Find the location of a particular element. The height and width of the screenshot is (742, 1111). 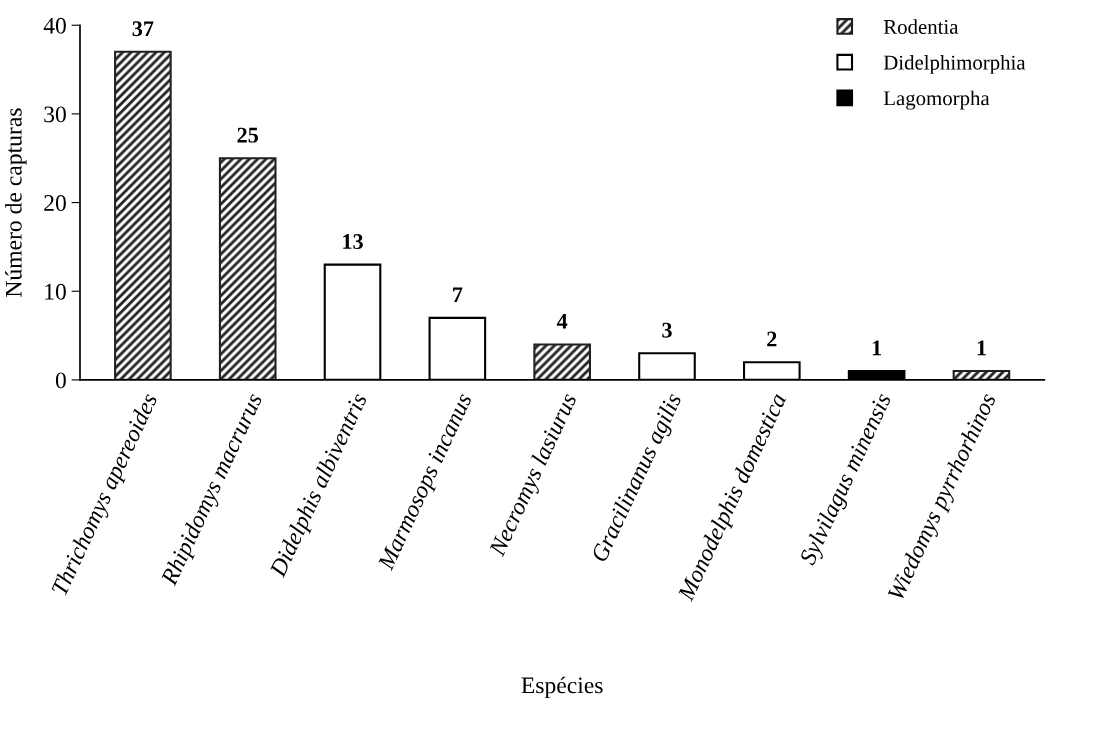

y-tick-label: 10 is located at coordinates (55, 291).